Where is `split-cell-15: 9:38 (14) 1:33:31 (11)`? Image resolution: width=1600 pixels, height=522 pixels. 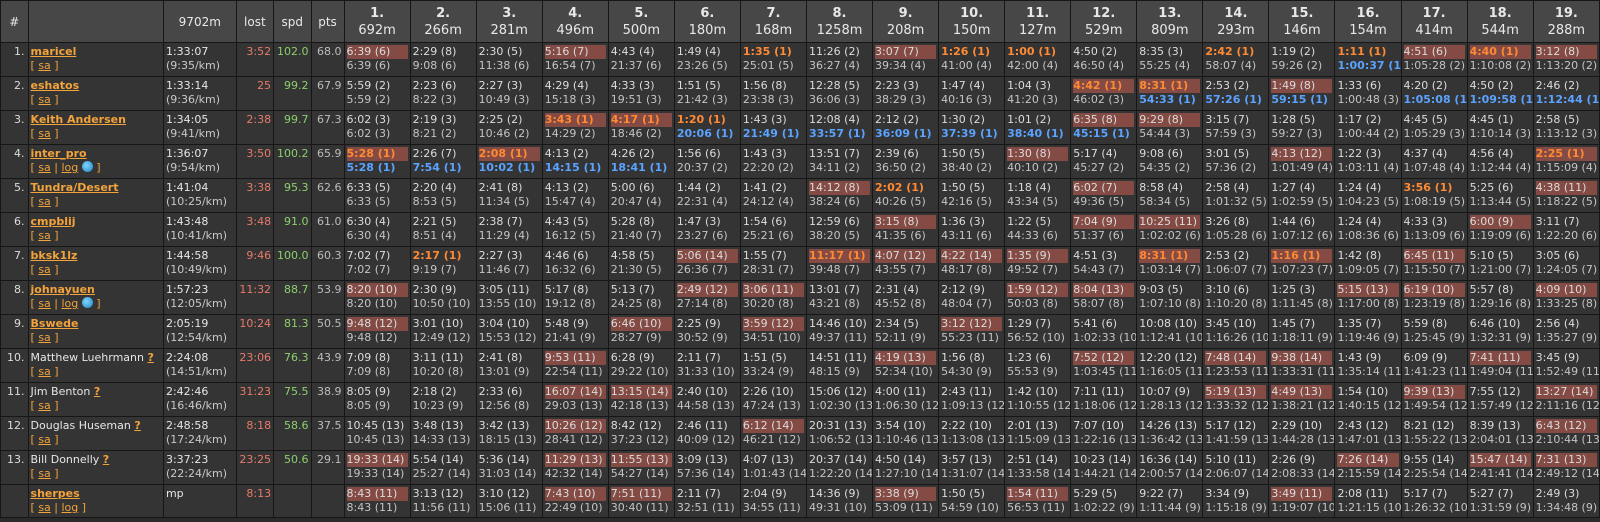 split-cell-15: 9:38 (14) 1:33:31 (11) is located at coordinates (1302, 365).